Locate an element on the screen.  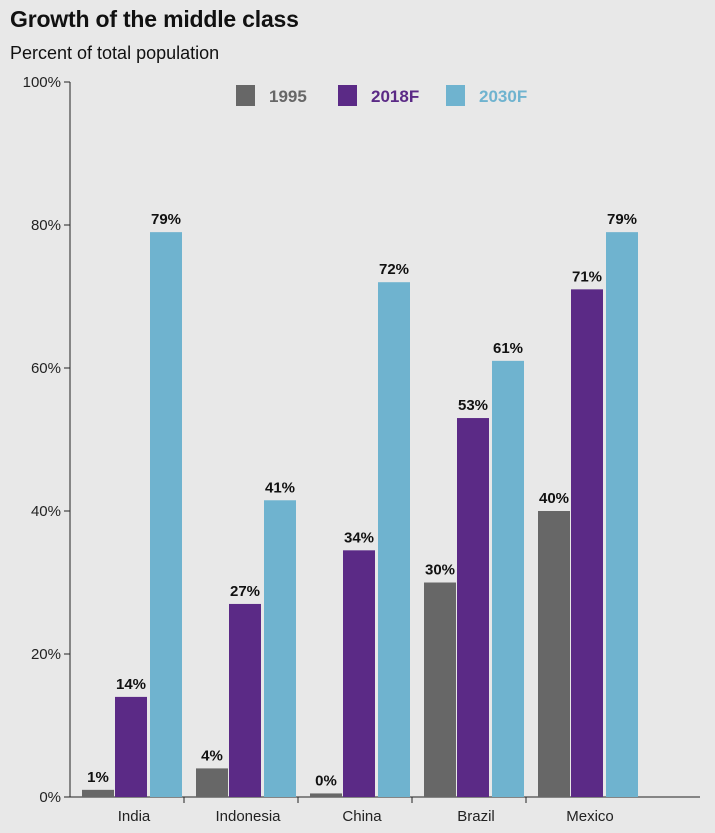
bar-2018f-china is located at coordinates (359, 673).